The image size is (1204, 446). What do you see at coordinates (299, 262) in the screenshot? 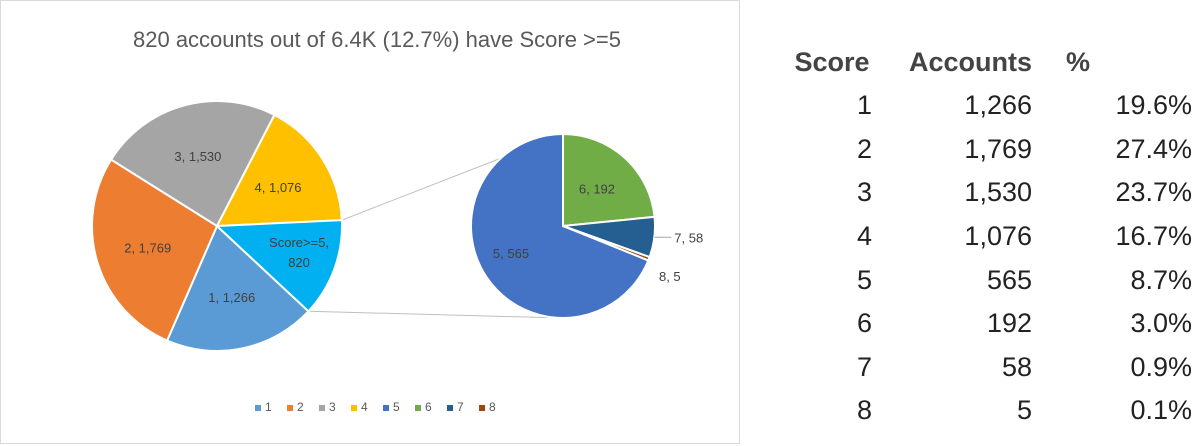
I see `main-slice-label-line2: 820` at bounding box center [299, 262].